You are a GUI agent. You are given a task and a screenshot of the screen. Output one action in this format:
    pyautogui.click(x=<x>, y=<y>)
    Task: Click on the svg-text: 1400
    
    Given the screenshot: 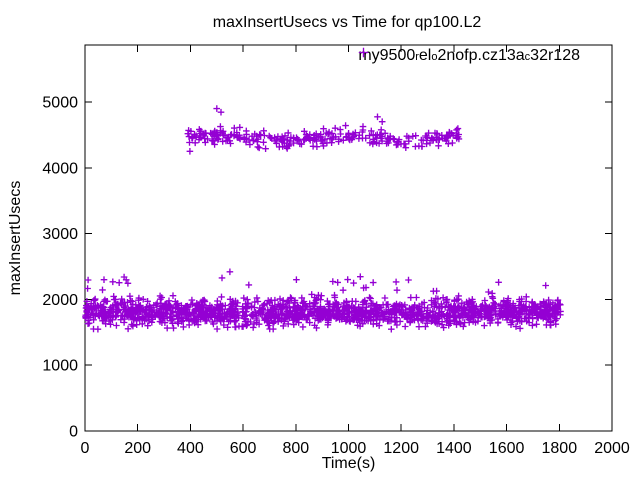 What is the action you would take?
    pyautogui.click(x=454, y=448)
    